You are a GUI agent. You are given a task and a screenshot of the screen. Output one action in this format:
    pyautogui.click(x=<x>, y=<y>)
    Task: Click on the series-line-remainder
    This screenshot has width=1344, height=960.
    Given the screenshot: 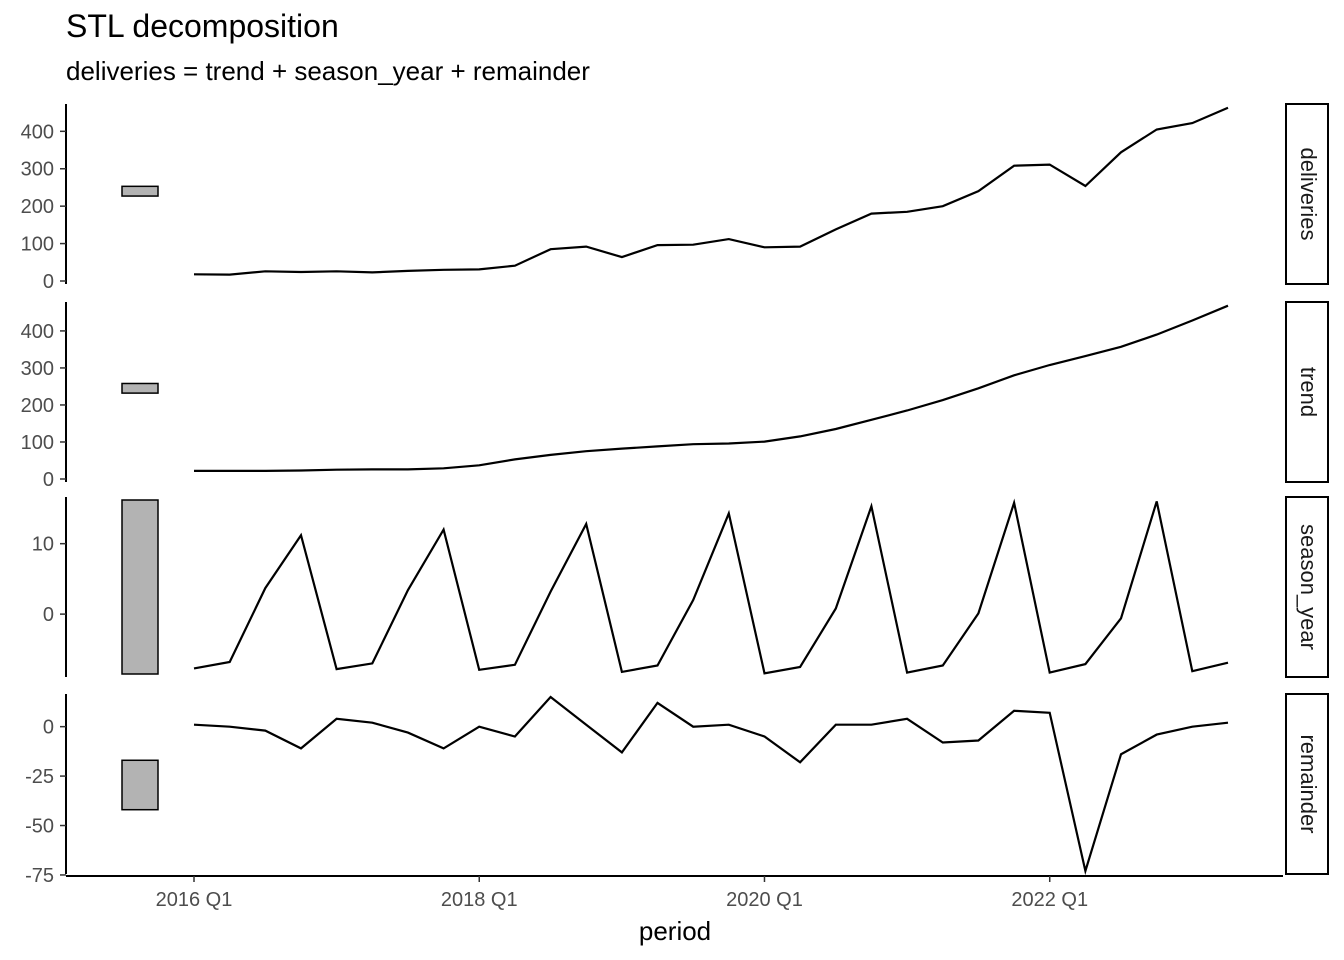 What is the action you would take?
    pyautogui.click(x=711, y=785)
    